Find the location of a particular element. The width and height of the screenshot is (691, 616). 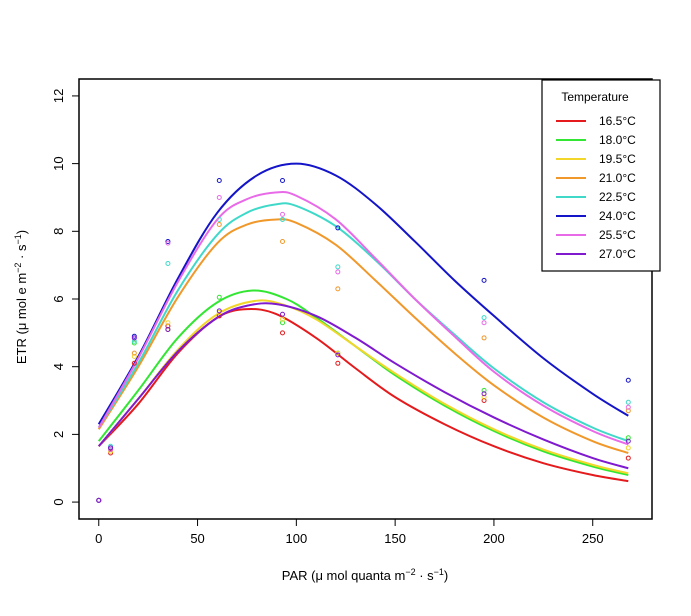

x-tick-label: 200 is located at coordinates (494, 538).